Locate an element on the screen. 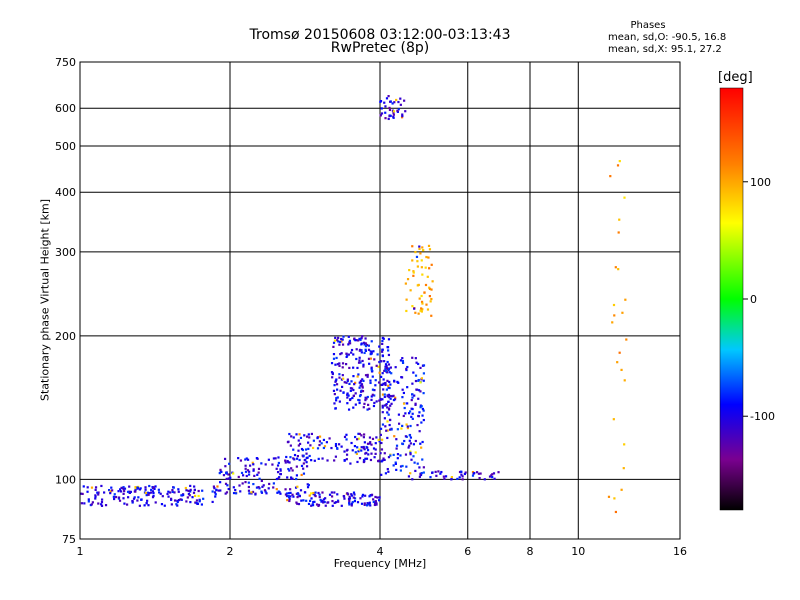 The width and height of the screenshot is (800, 600). x-tick-label: 2 is located at coordinates (230, 551).